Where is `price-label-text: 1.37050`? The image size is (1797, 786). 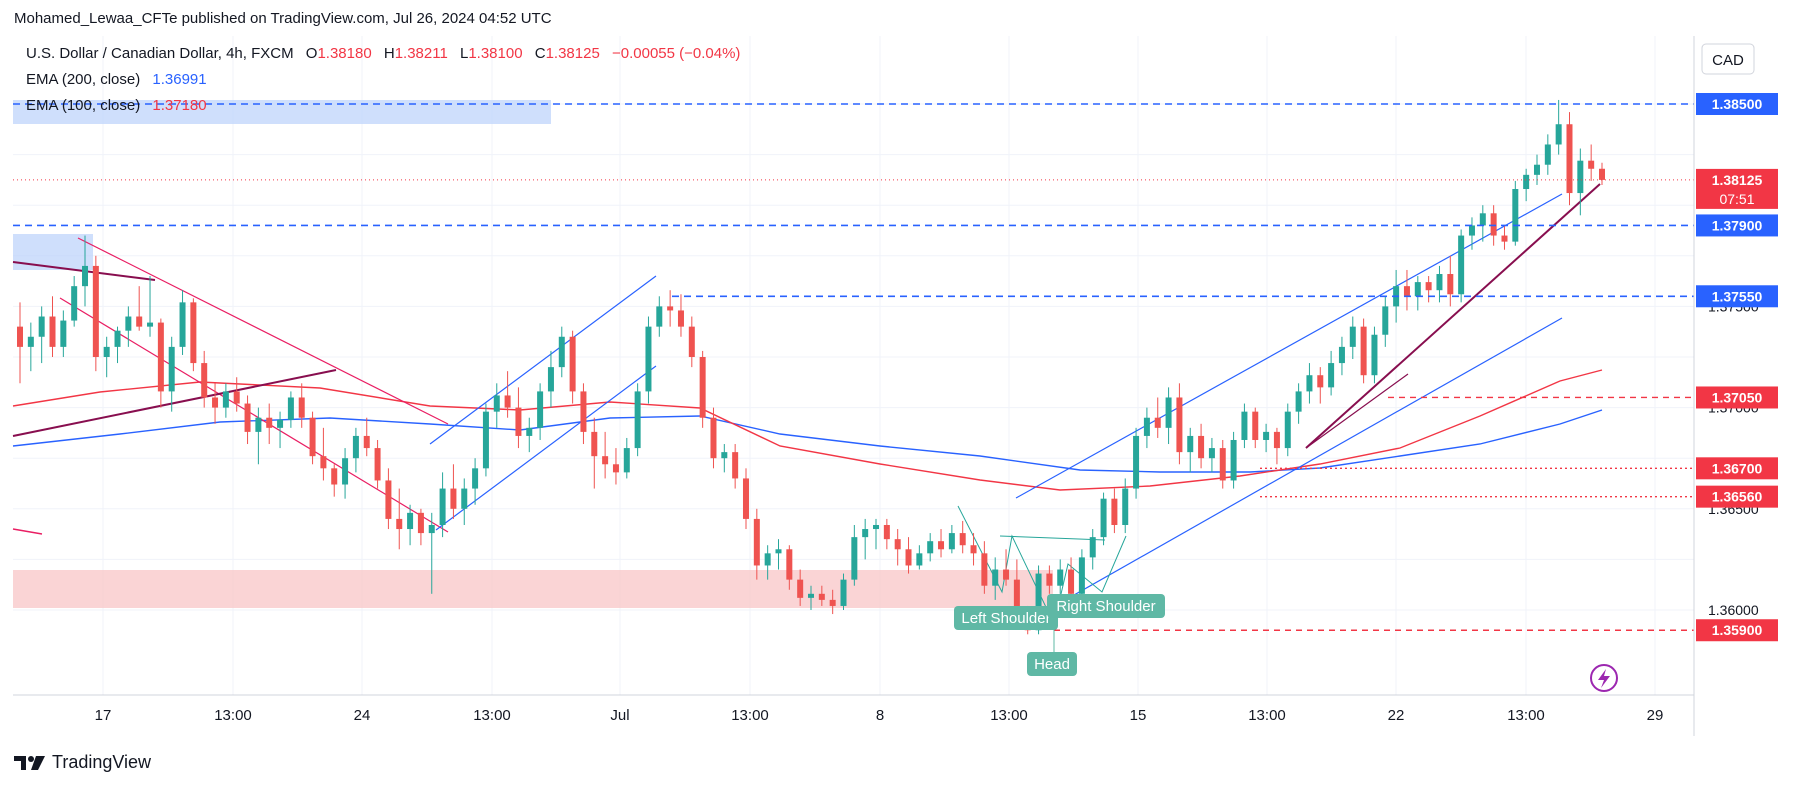 price-label-text: 1.37050 is located at coordinates (1737, 397).